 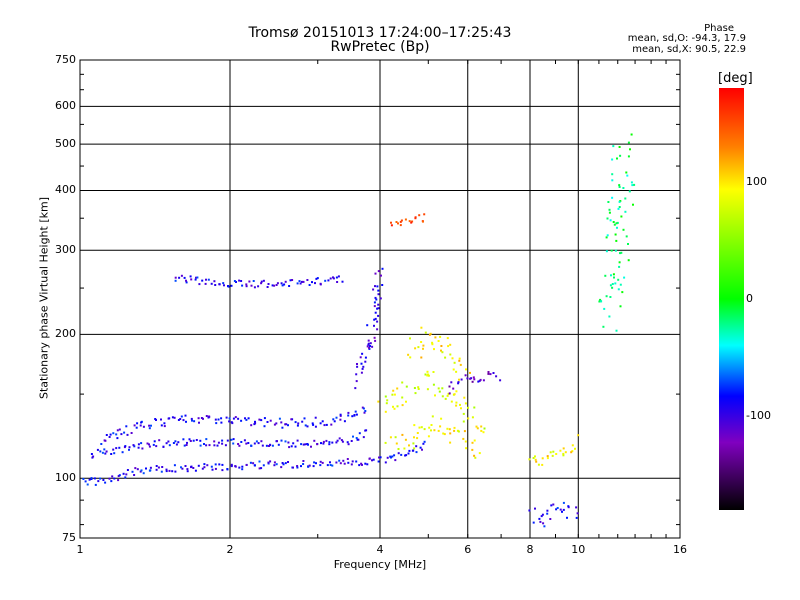 I want to click on phase-heading: Phase, so click(x=719, y=28).